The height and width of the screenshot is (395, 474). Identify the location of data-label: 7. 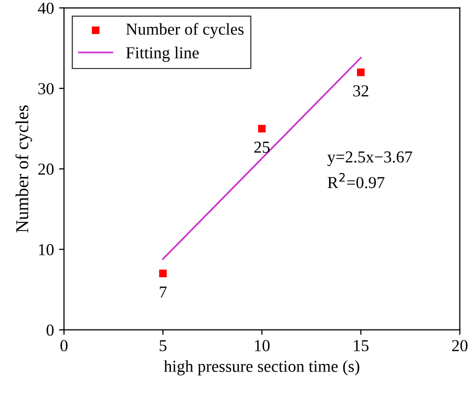
(163, 292).